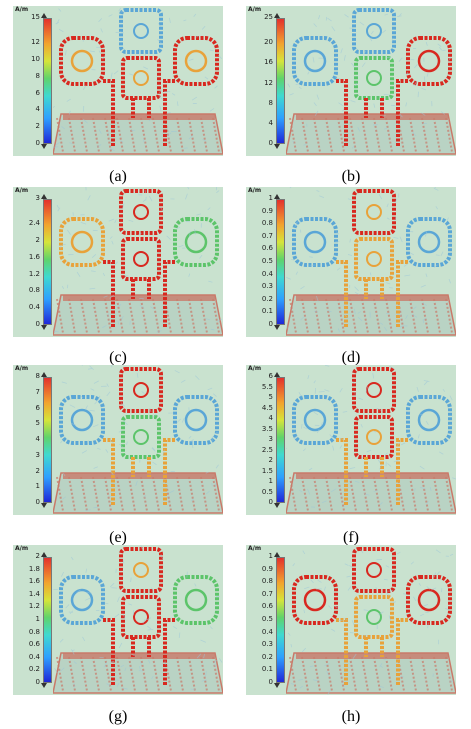 This screenshot has height=729, width=471. Describe the element at coordinates (267, 428) in the screenshot. I see `colorbar-tick-label: 3.5` at that location.